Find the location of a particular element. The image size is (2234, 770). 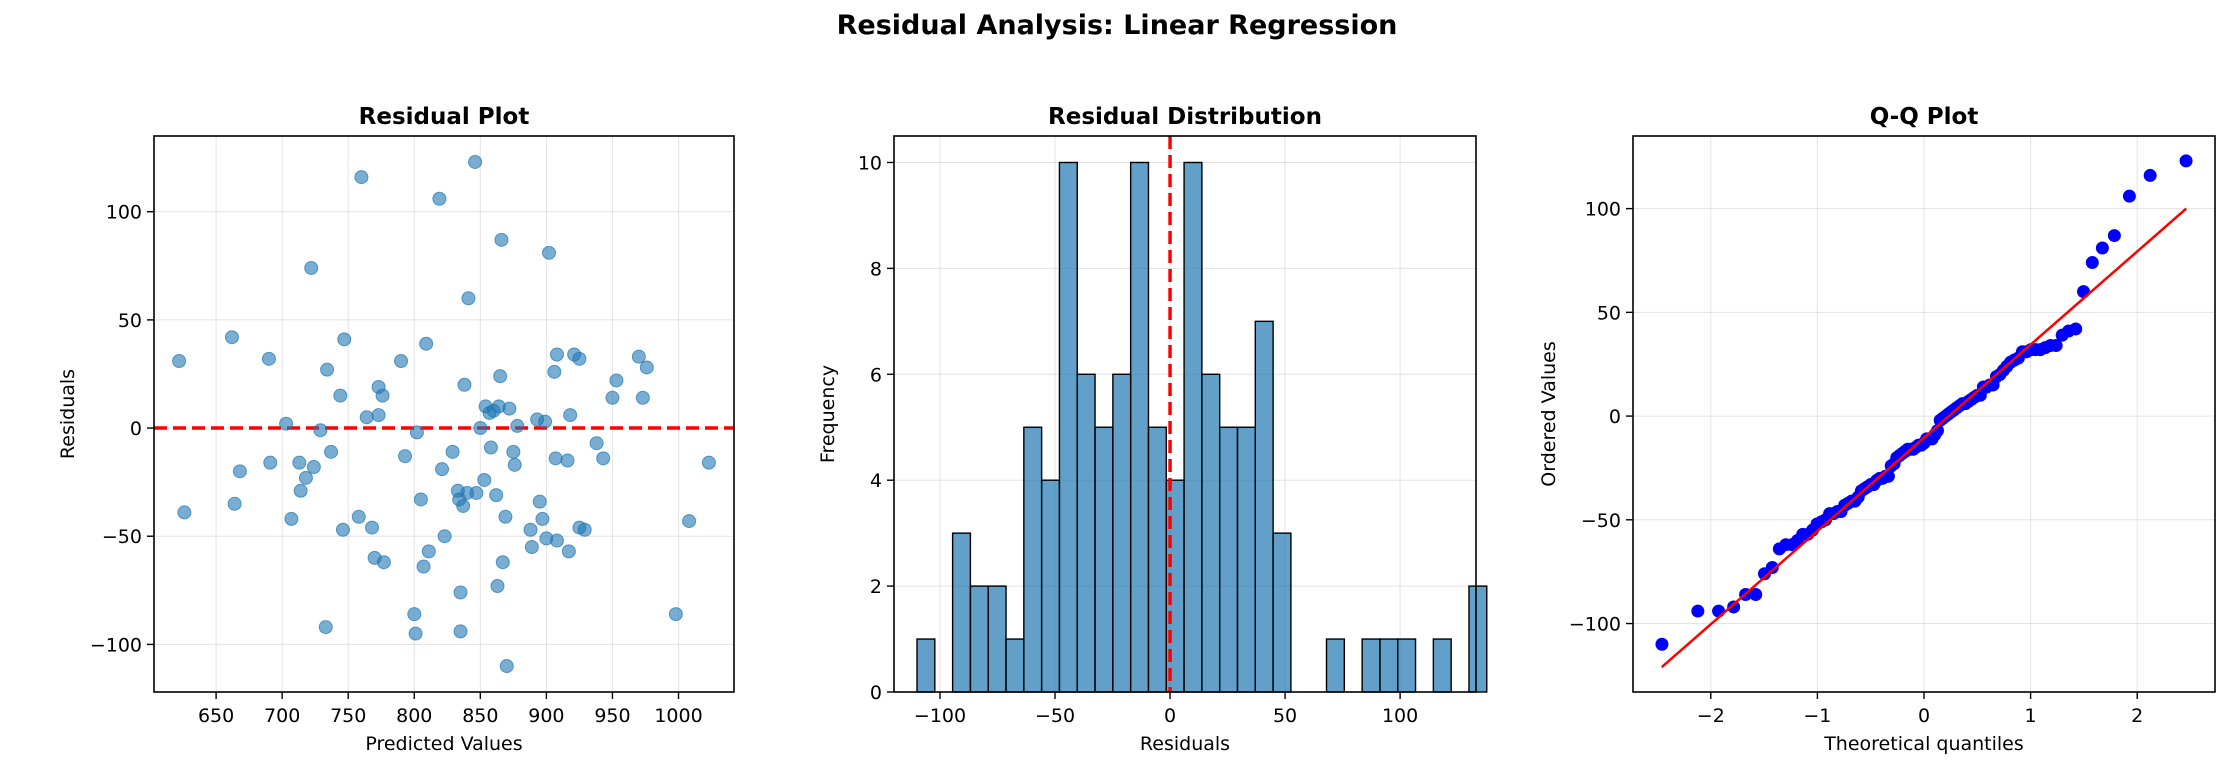

x-tick-label: 1000 is located at coordinates (678, 716).